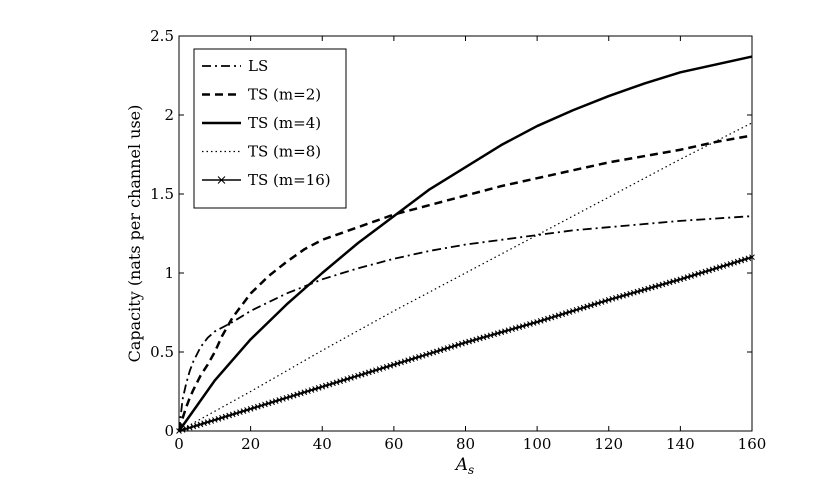  I want to click on y-tick-label: 0.5, so click(162, 352).